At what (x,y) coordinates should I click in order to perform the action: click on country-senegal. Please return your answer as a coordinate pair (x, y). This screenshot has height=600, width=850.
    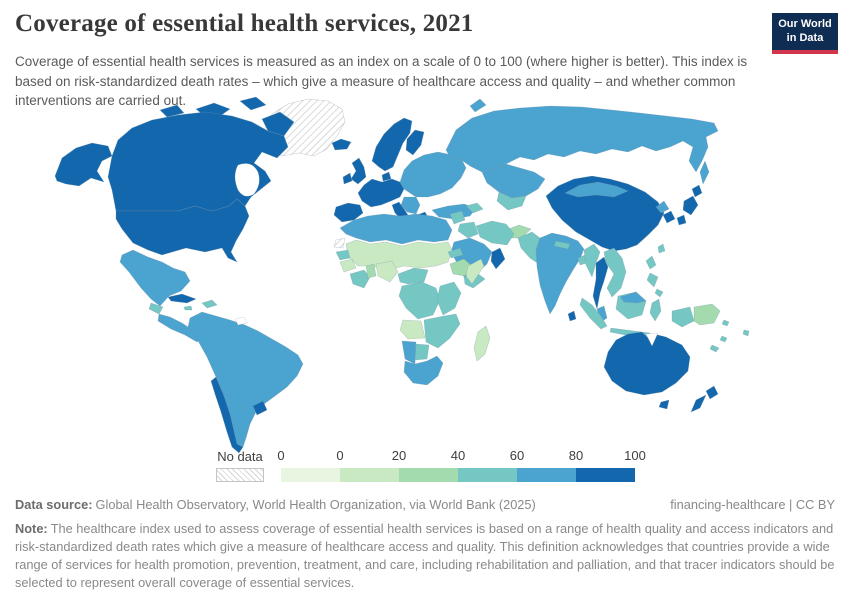
    Looking at the image, I should click on (343, 255).